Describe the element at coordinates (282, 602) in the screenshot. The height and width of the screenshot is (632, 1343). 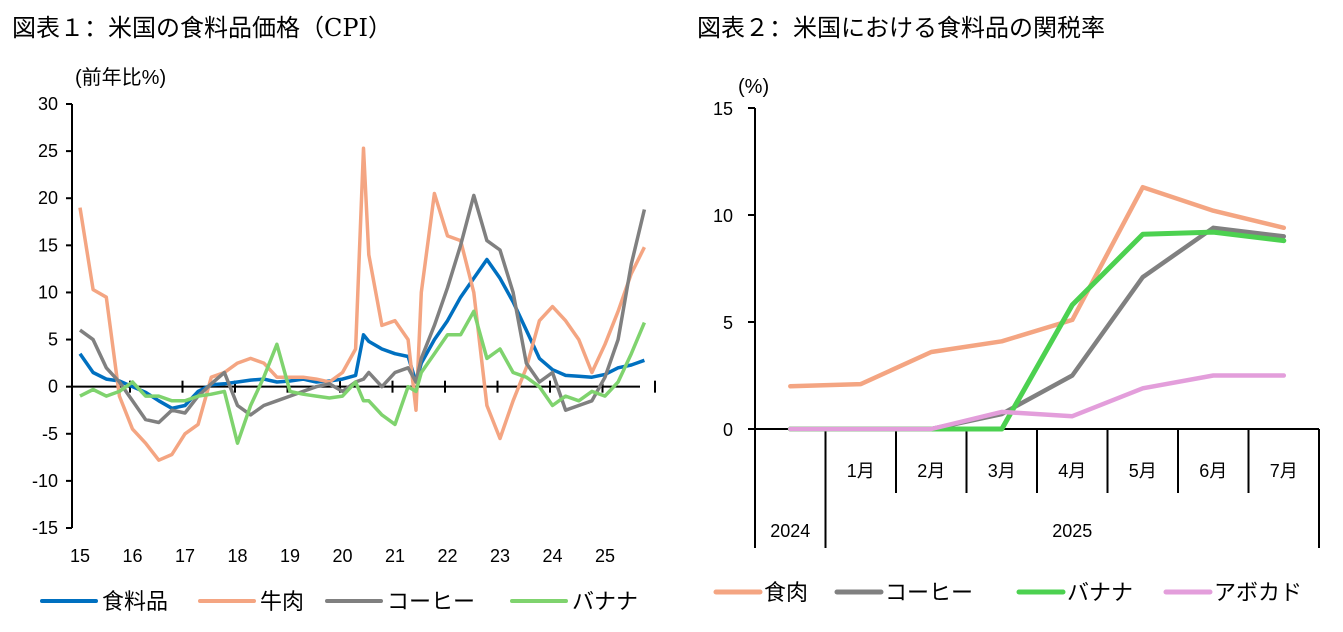
I see `legend-label: 牛肉` at that location.